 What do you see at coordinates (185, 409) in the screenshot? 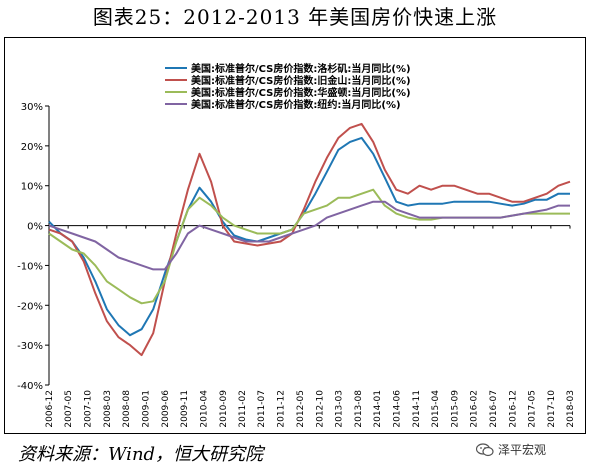
I see `x-tick-label: 2009-11` at bounding box center [185, 409].